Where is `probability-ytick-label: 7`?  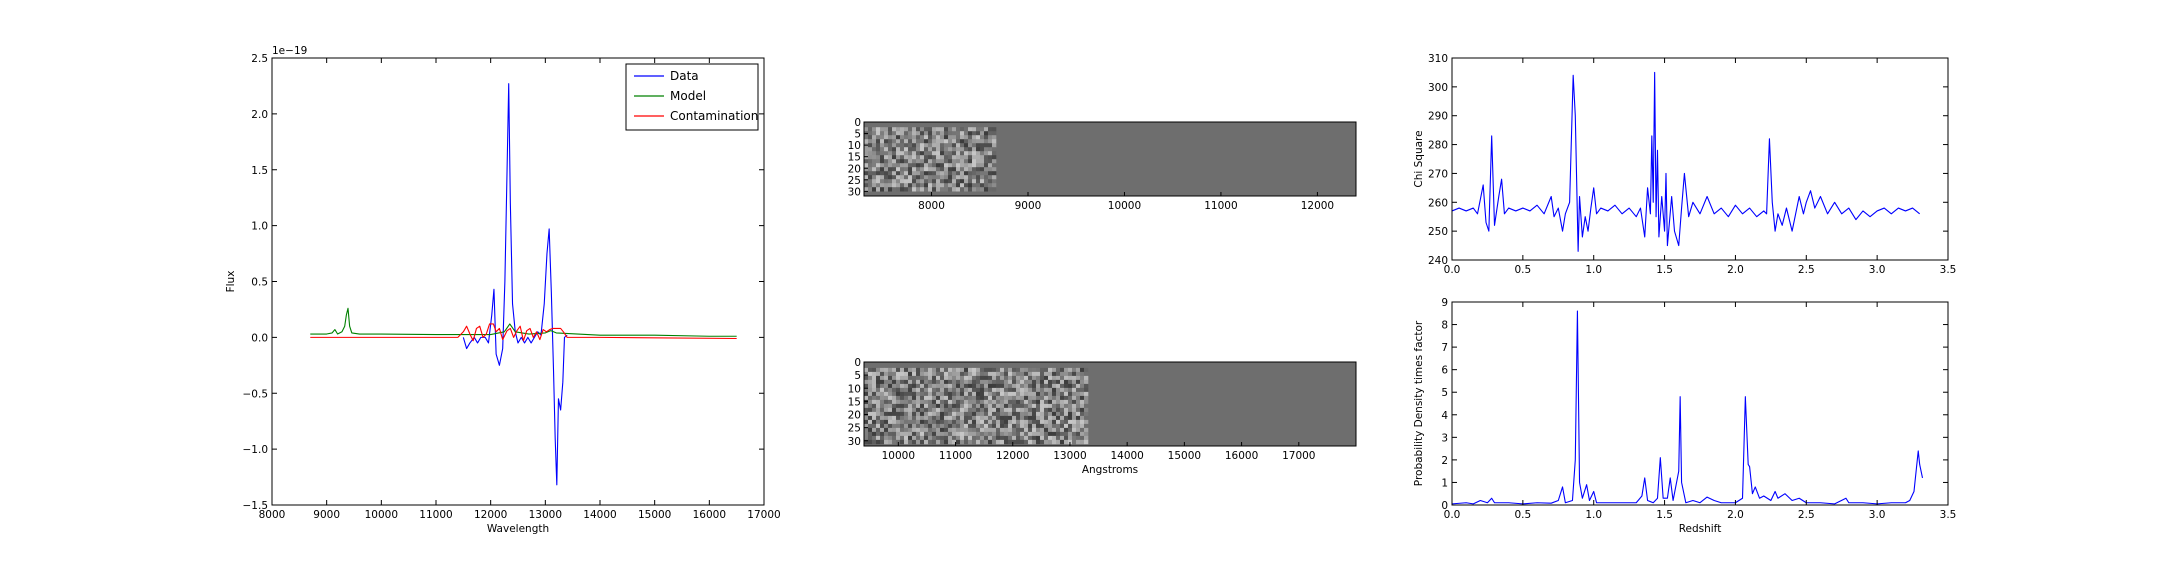
probability-ytick-label: 7 is located at coordinates (1444, 348).